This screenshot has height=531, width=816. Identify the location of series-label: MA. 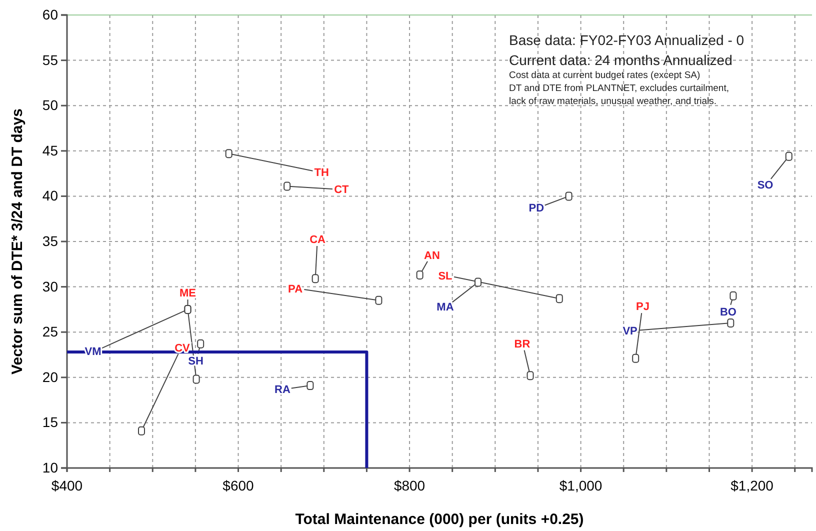
(445, 307).